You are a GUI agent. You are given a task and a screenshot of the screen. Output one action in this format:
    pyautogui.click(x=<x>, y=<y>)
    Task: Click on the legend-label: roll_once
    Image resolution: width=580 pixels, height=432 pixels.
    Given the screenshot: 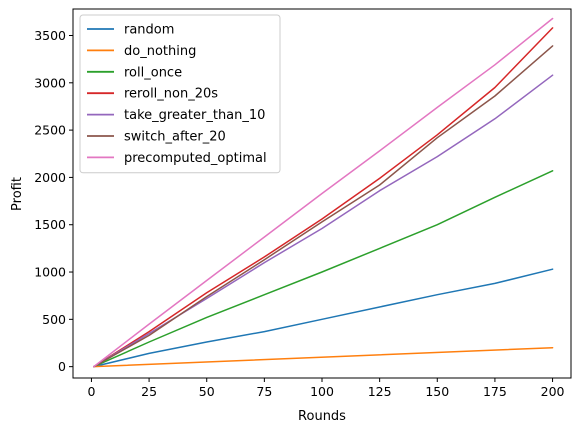 What is the action you would take?
    pyautogui.click(x=153, y=72)
    